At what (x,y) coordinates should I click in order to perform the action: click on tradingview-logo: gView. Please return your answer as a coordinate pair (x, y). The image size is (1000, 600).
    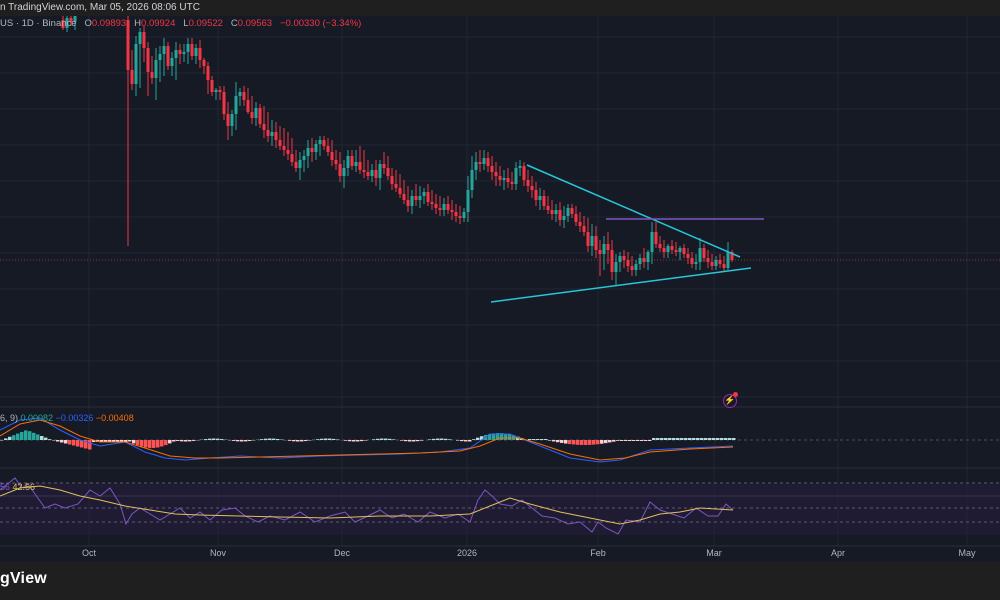
    Looking at the image, I should click on (23, 578).